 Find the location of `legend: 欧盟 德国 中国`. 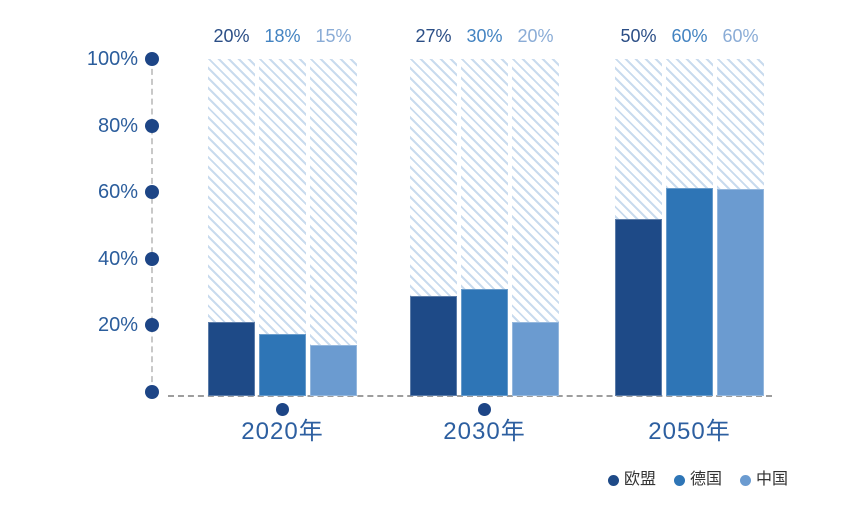

legend: 欧盟 德国 中国 is located at coordinates (697, 480).